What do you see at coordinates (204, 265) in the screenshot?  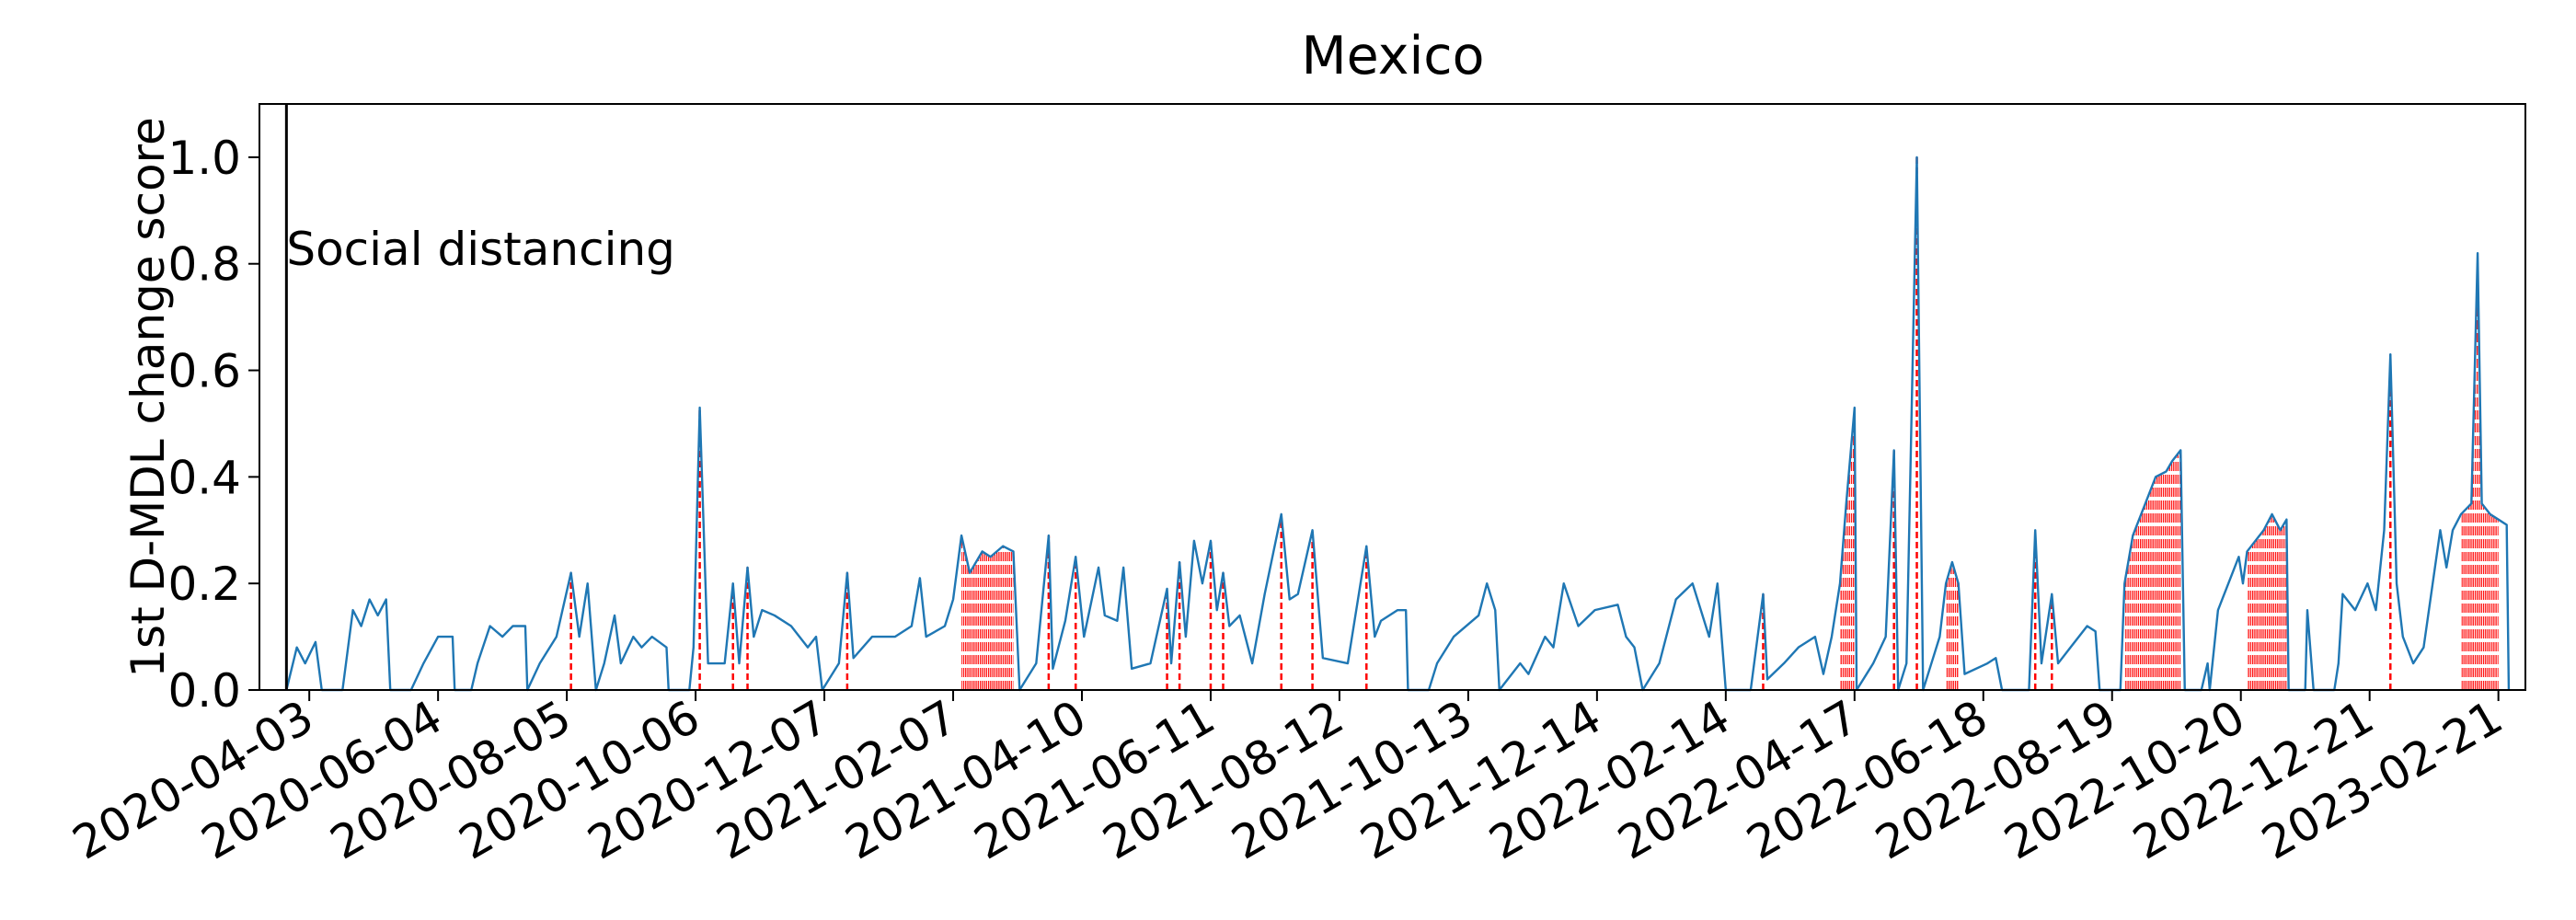 I see `y-tick-label: 0.8` at bounding box center [204, 265].